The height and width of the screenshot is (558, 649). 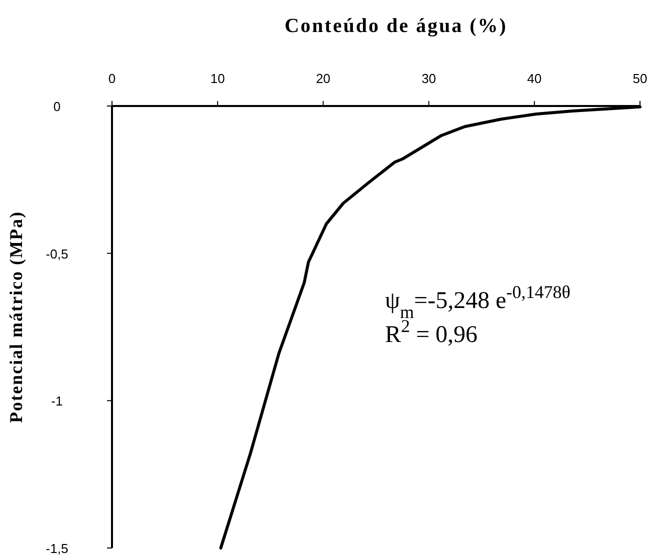 I want to click on y-tick-label: -1,5, so click(x=57, y=548).